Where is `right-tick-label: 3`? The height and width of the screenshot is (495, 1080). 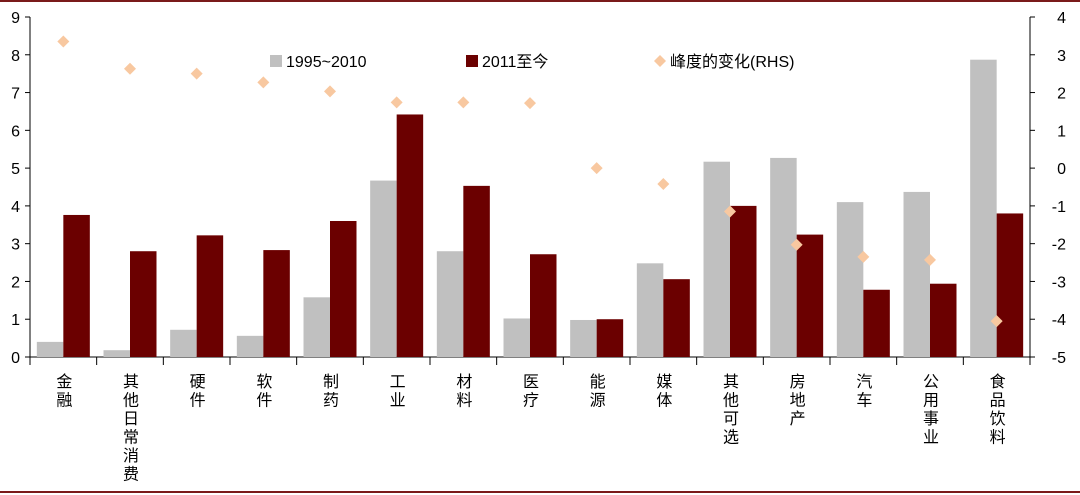 right-tick-label: 3 is located at coordinates (1061, 56).